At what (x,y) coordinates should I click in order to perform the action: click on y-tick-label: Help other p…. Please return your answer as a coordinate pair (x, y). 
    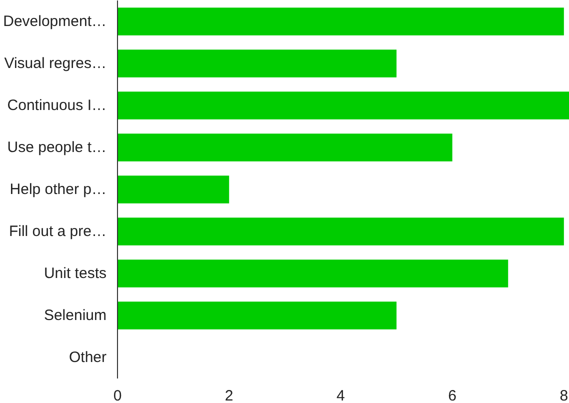
    Looking at the image, I should click on (58, 189).